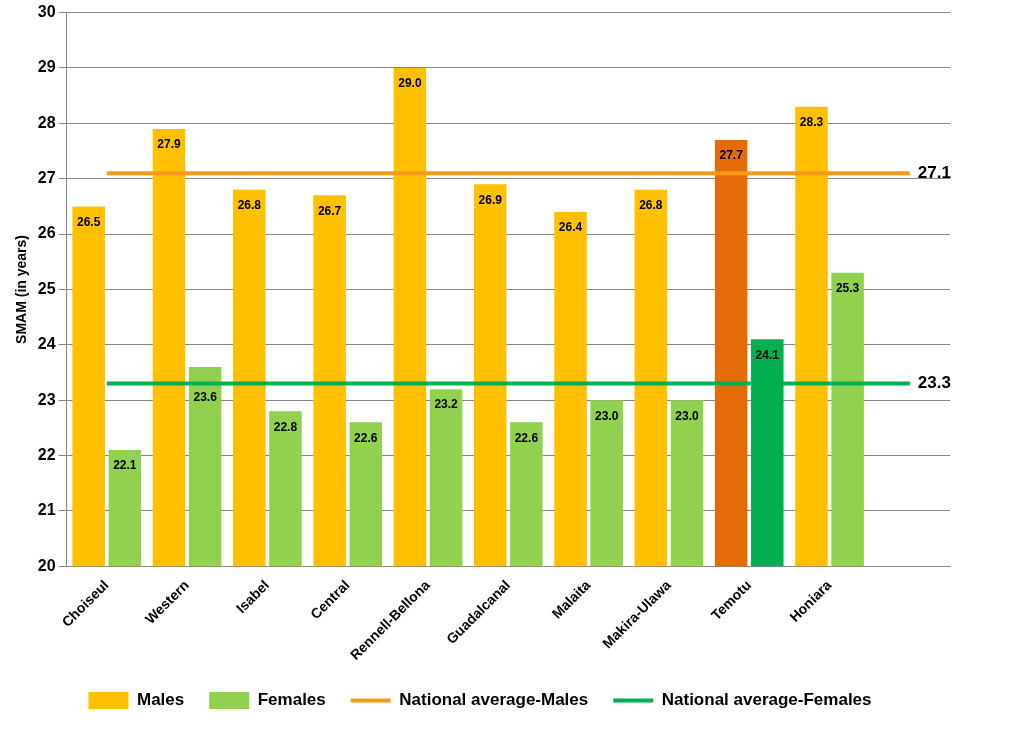 This screenshot has height=729, width=1010. Describe the element at coordinates (46, 178) in the screenshot. I see `y-tick-label: 27` at that location.